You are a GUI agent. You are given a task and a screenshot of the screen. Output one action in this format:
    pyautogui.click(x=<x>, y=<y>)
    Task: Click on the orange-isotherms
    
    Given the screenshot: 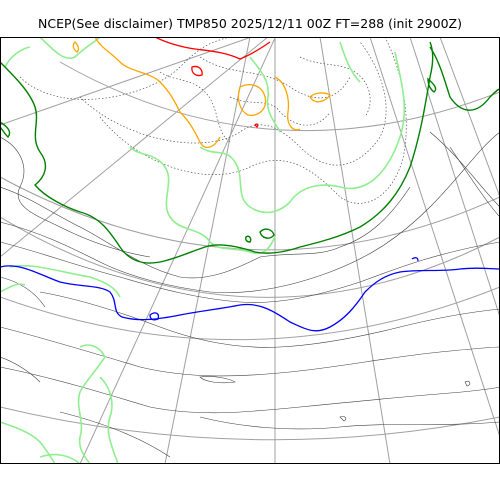 What is the action you would take?
    pyautogui.click(x=201, y=93)
    